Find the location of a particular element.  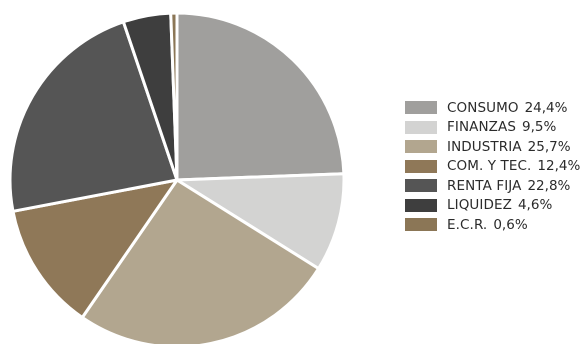

legend-item-liquidez: LIQUIDEZ 4,6% is located at coordinates (495, 206).